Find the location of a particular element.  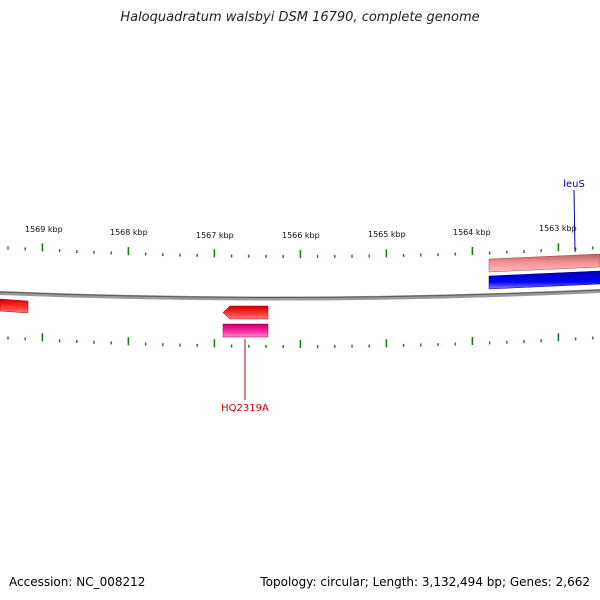

gene-label-hq2319a: HQ2319A is located at coordinates (245, 408).